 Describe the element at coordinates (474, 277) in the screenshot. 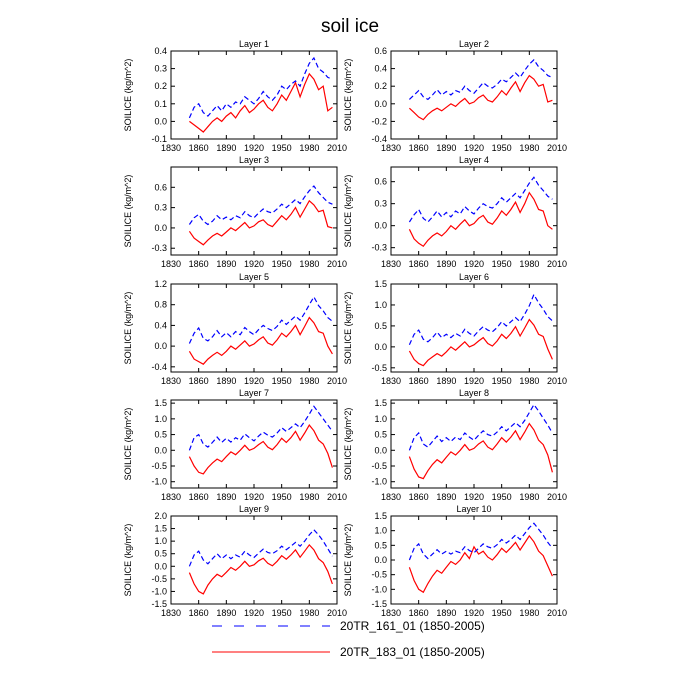

I see `panel-title: Layer 6` at that location.